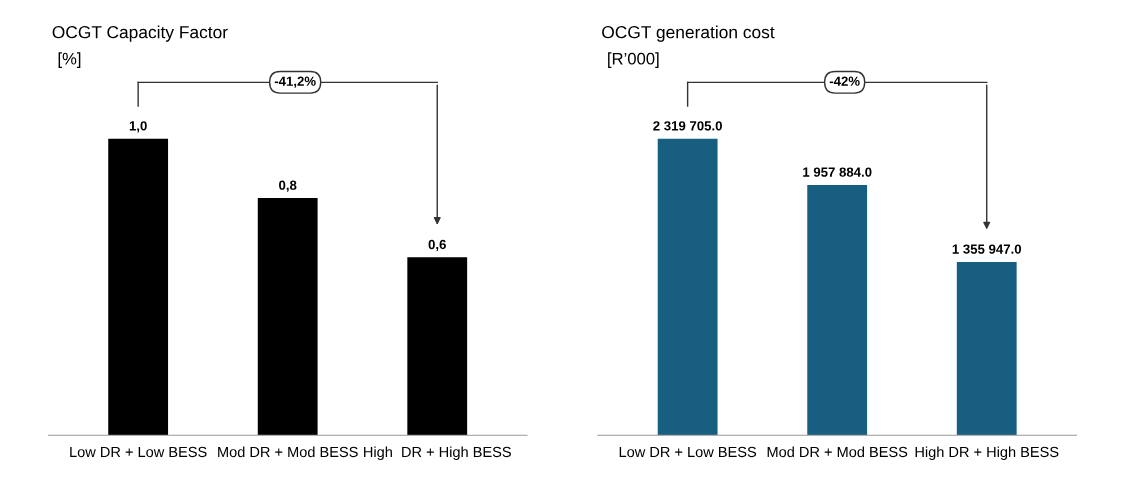  Describe the element at coordinates (987, 249) in the screenshot. I see `data-label: 1 355 947.0` at that location.